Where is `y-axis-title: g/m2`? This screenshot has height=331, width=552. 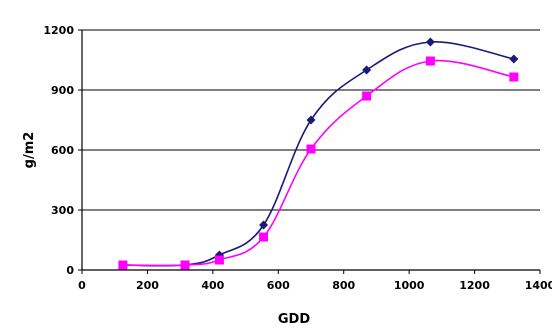
y-axis-title: g/m2 is located at coordinates (29, 150).